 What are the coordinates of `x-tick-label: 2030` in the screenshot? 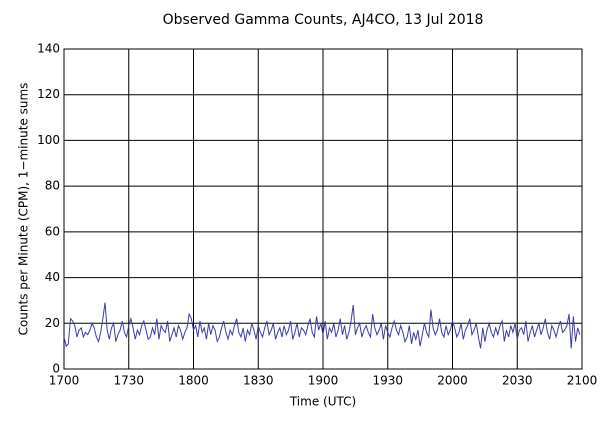 It's located at (517, 381).